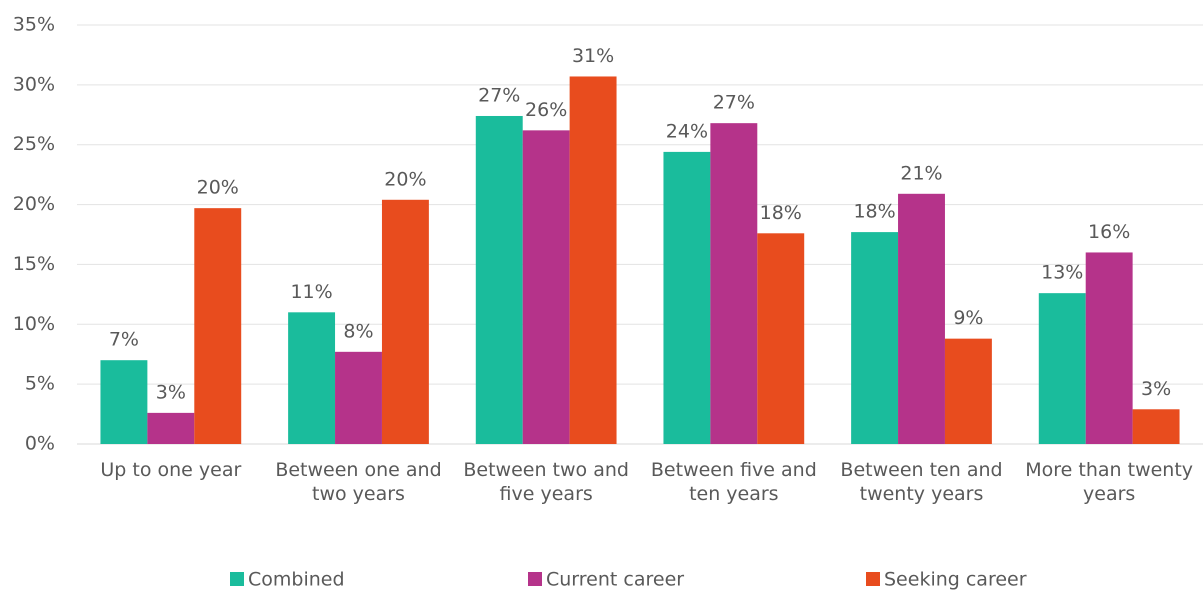 The image size is (1203, 591). Describe the element at coordinates (124, 340) in the screenshot. I see `data-label: 7%` at that location.